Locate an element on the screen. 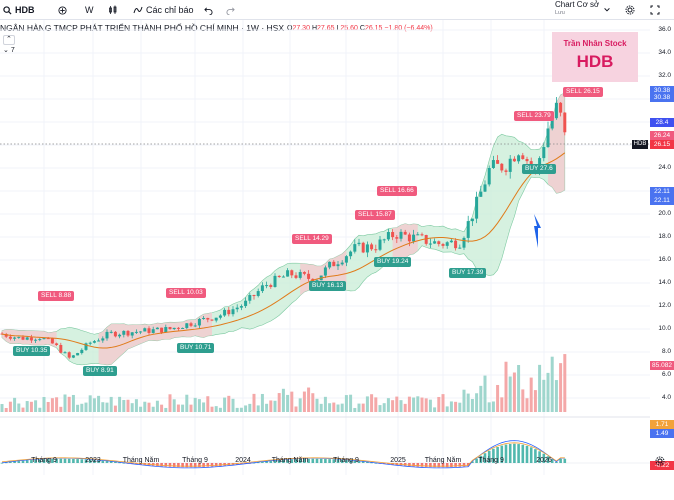  fullscreen-button is located at coordinates (655, 10).